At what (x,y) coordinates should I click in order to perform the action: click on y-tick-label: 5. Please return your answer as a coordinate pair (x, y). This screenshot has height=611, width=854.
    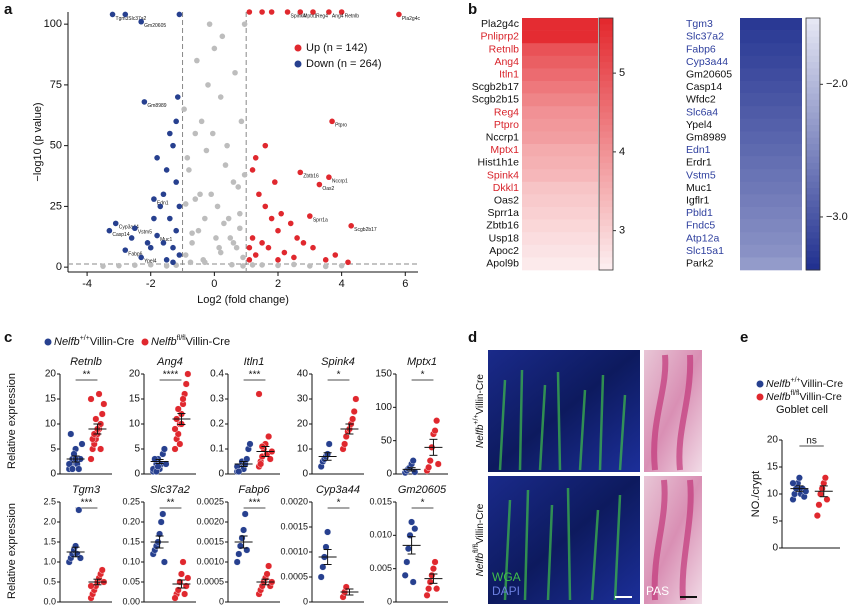
    Looking at the image, I should click on (137, 449).